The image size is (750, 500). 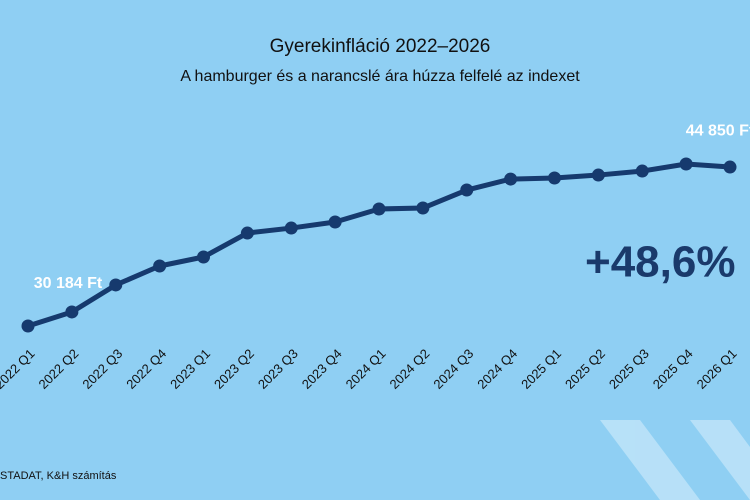 I want to click on decoration, so click(x=675, y=460).